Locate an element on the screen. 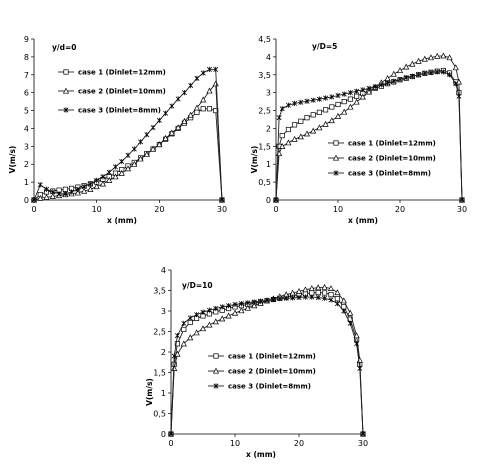  legend-entry: case 2 (Dinlet=10mm) is located at coordinates (382, 159).